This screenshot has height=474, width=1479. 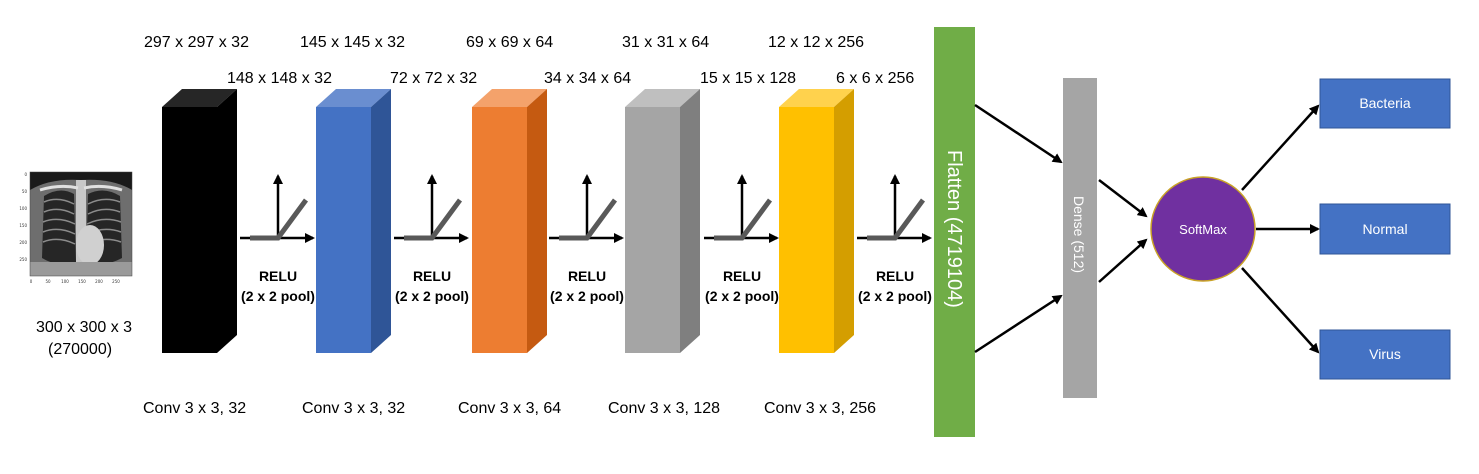 What do you see at coordinates (587, 78) in the screenshot?
I see `pool-output-size: 34 x 34 x 64` at bounding box center [587, 78].